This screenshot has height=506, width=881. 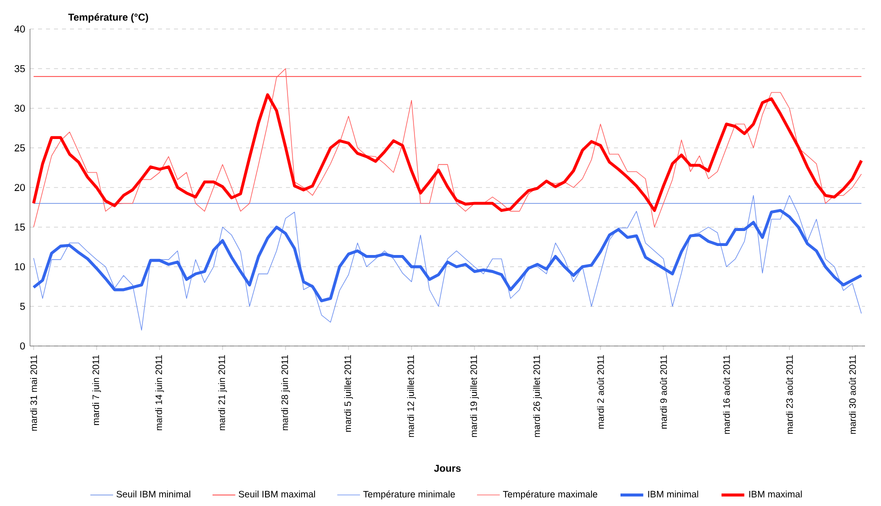 What do you see at coordinates (285, 392) in the screenshot?
I see `x-tick-label: mardi 28 juin 2011` at bounding box center [285, 392].